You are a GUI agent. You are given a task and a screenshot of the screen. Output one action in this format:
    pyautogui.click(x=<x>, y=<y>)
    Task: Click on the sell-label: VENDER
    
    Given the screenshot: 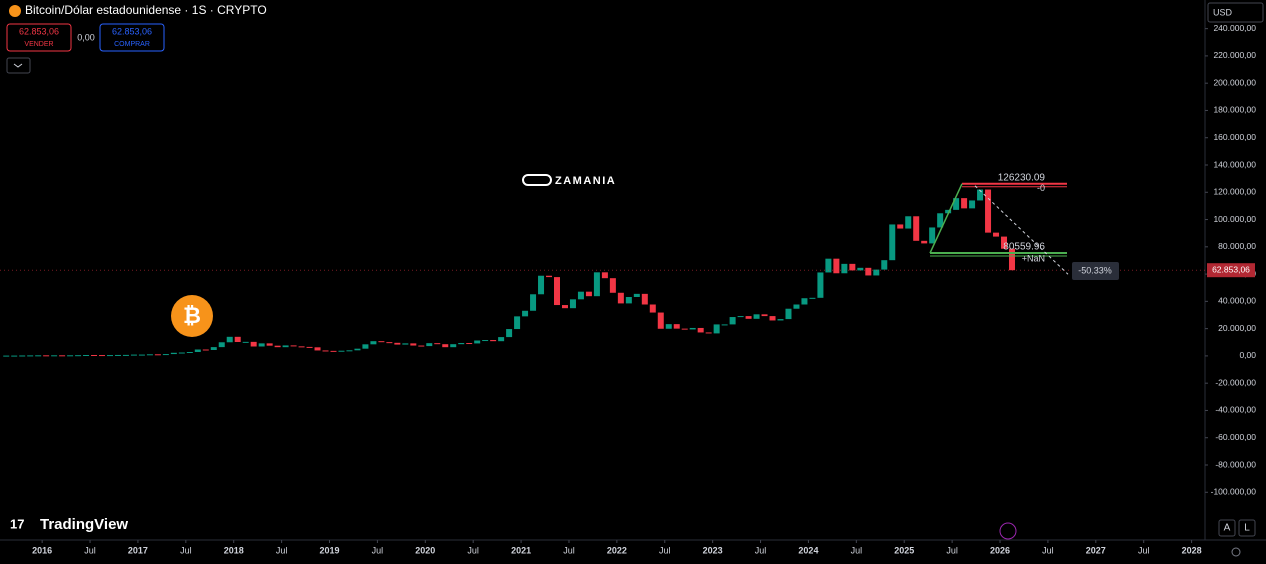 What is the action you would take?
    pyautogui.click(x=38, y=44)
    